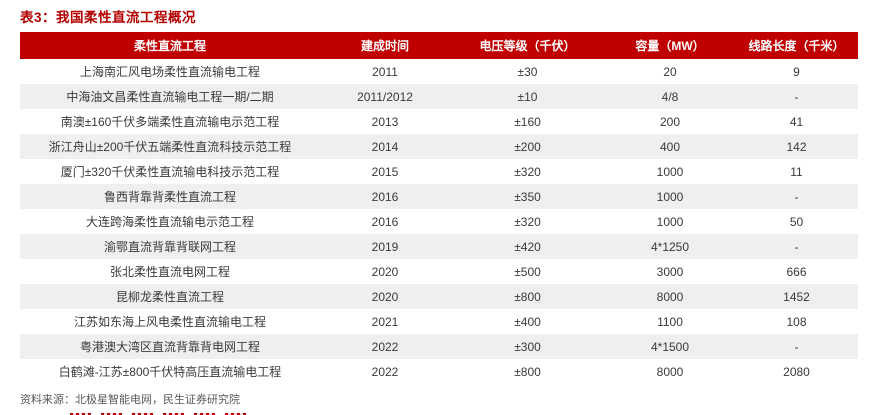  What do you see at coordinates (169, 272) in the screenshot?
I see `table-cell: 张北柔性直流电网工程` at bounding box center [169, 272].